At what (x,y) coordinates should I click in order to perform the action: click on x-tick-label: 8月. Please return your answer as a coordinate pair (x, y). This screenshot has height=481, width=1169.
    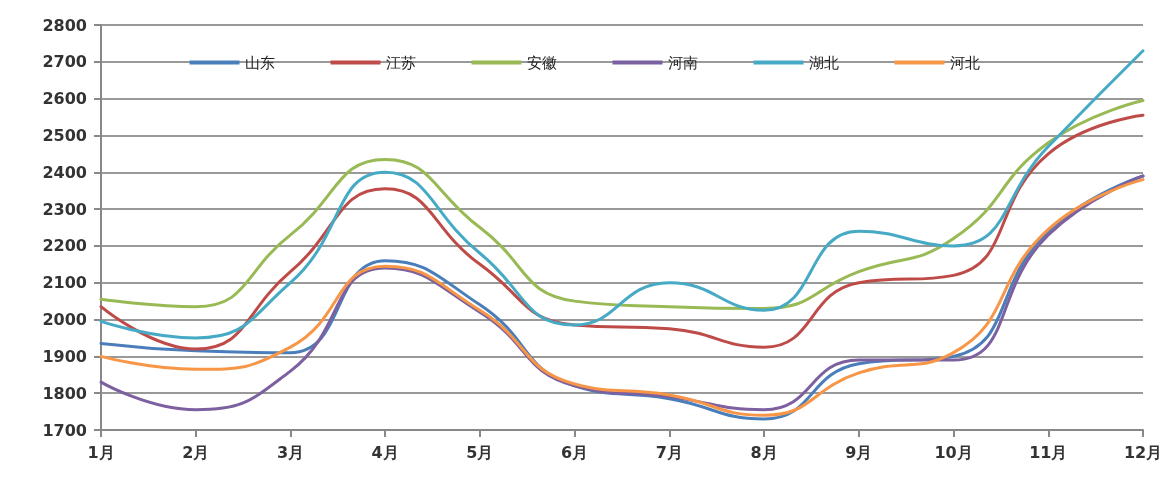
    Looking at the image, I should click on (764, 452).